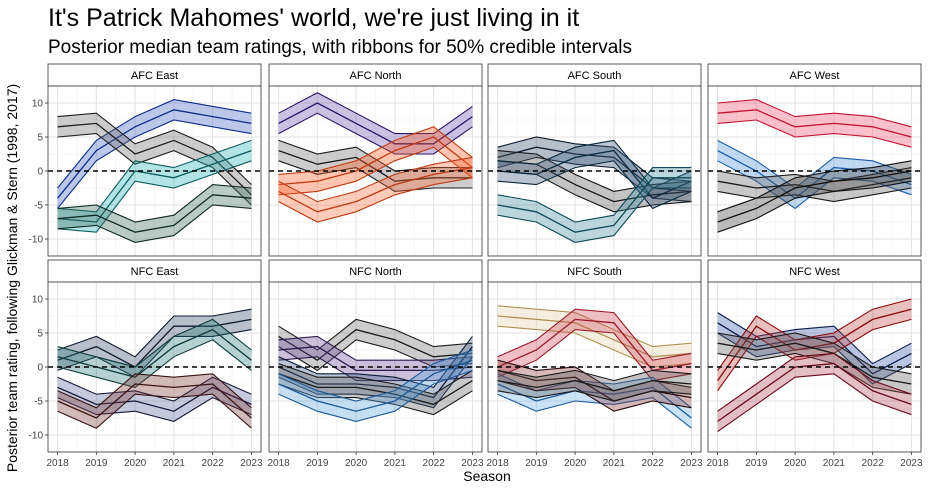  I want to click on y-tick-label: -5, so click(38, 402).